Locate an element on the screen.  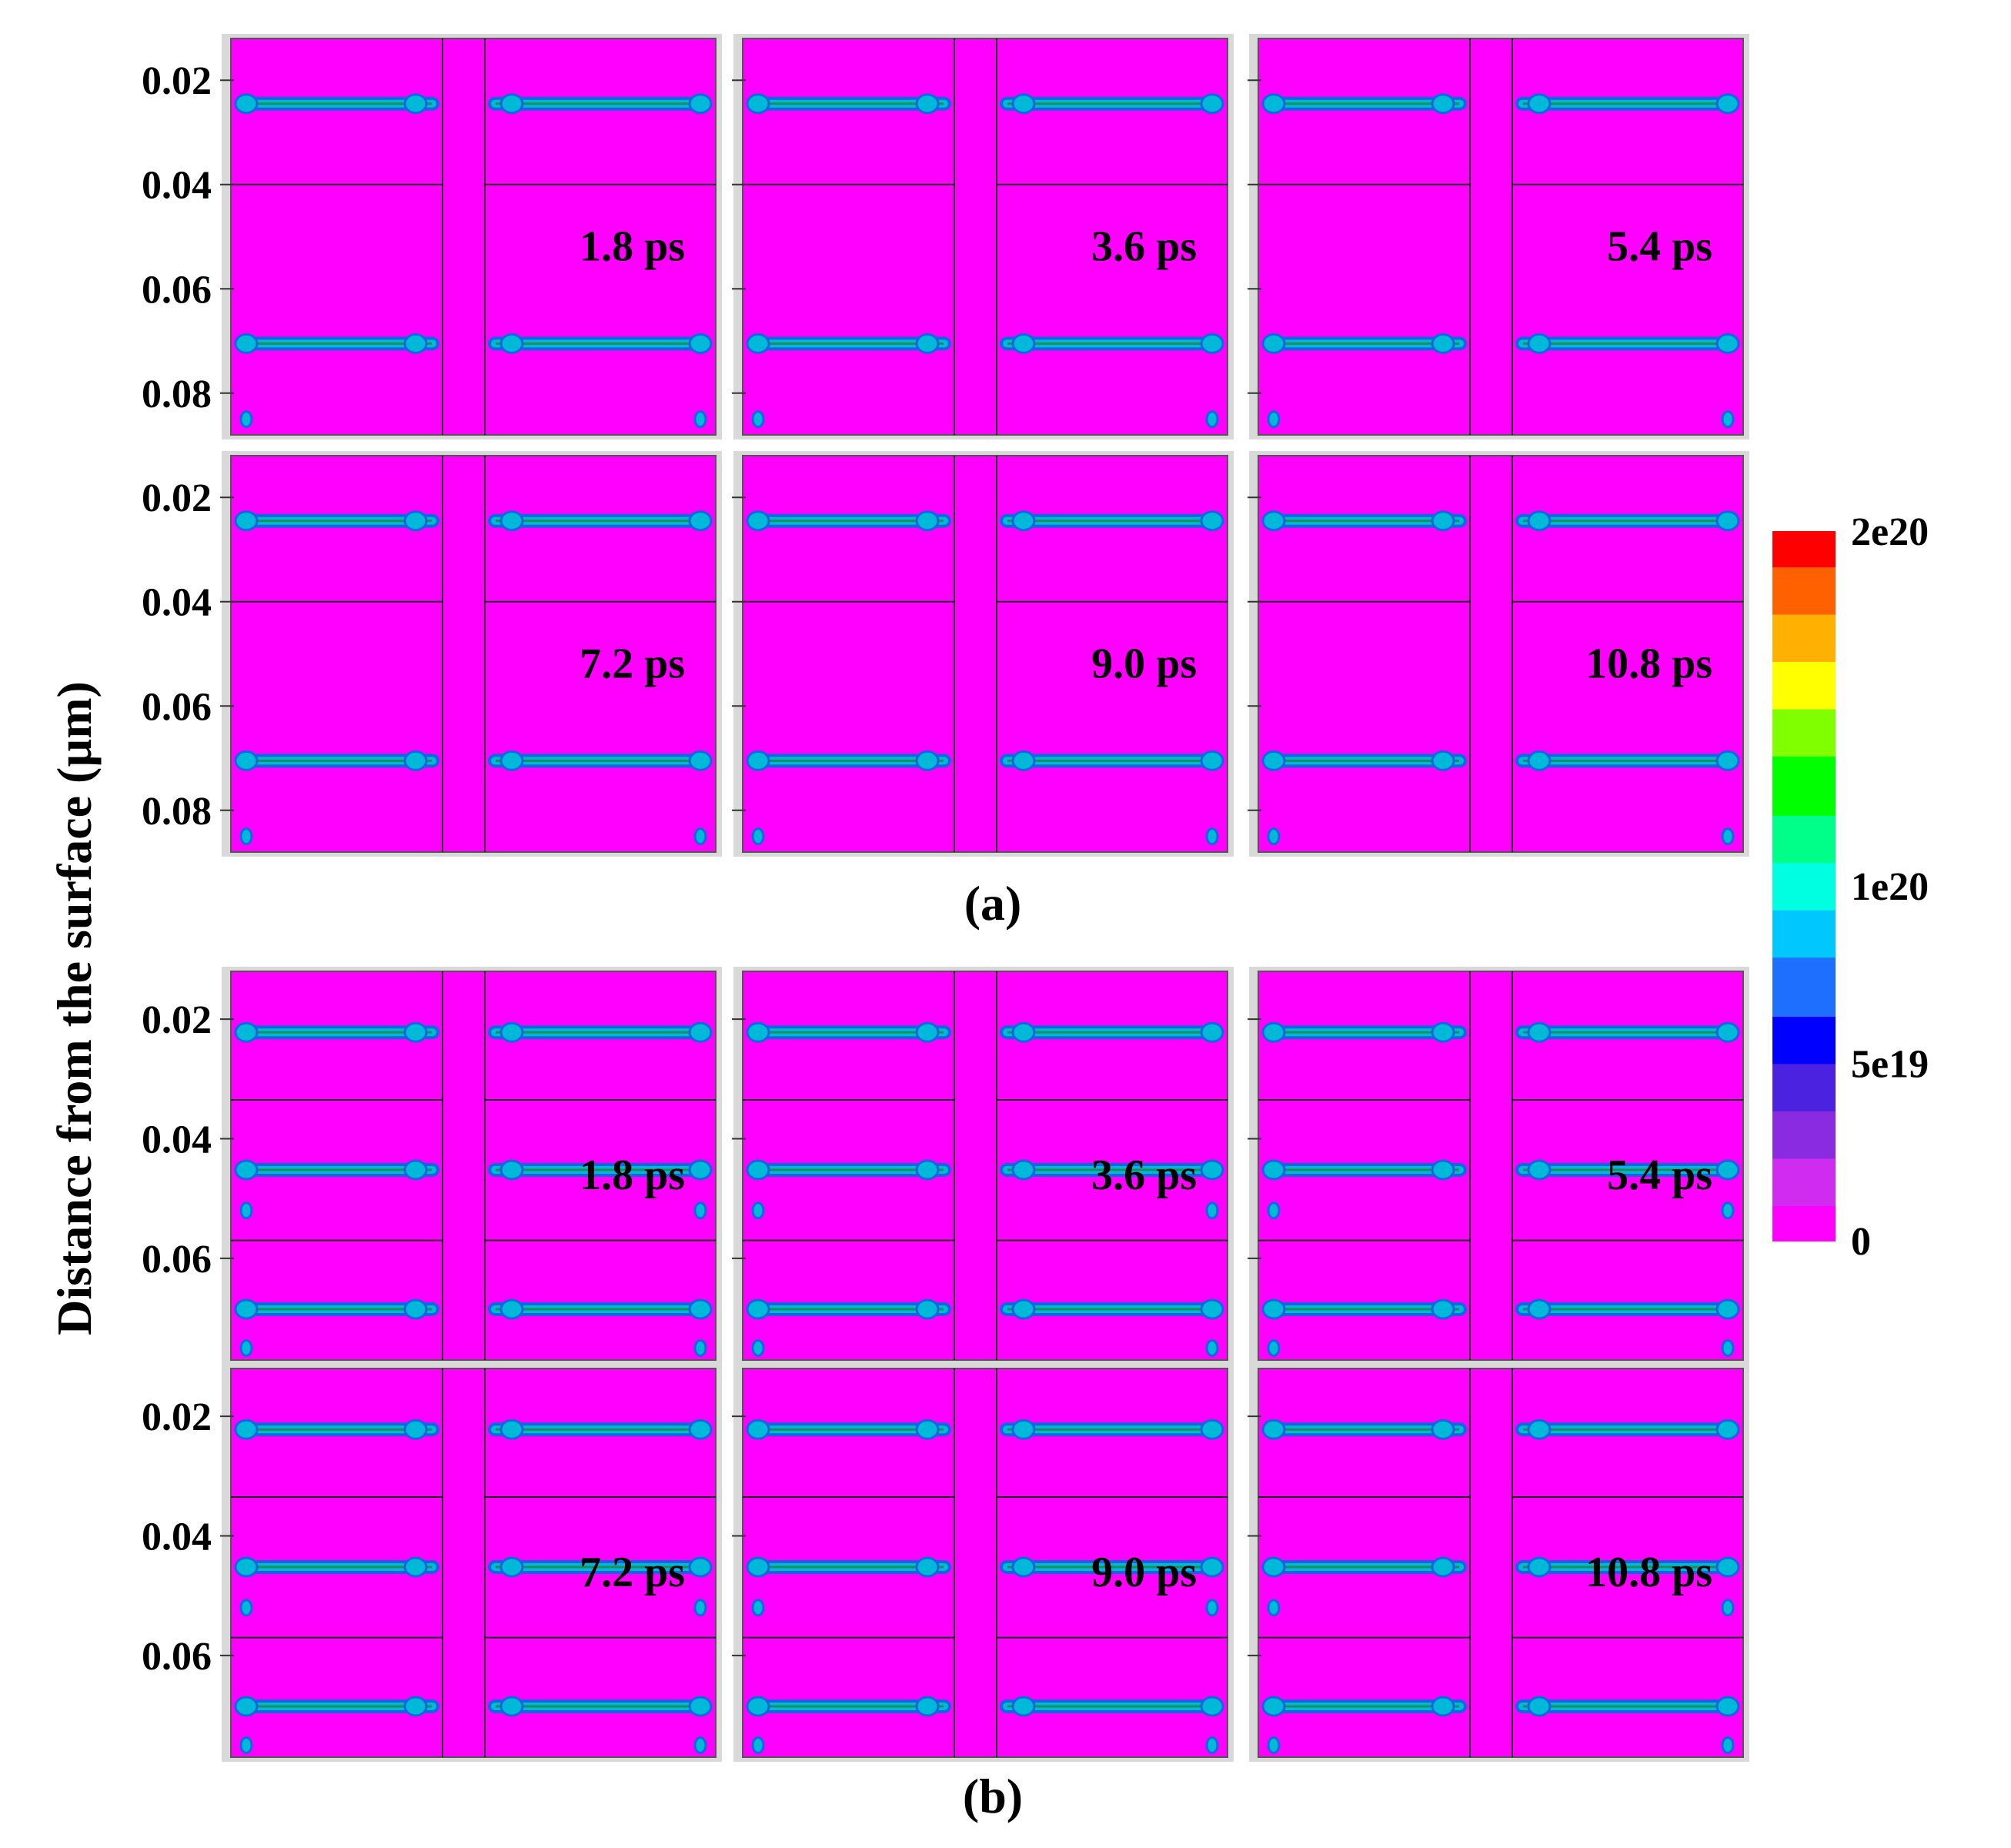
y-tick-label: 0.02 is located at coordinates (177, 1020).